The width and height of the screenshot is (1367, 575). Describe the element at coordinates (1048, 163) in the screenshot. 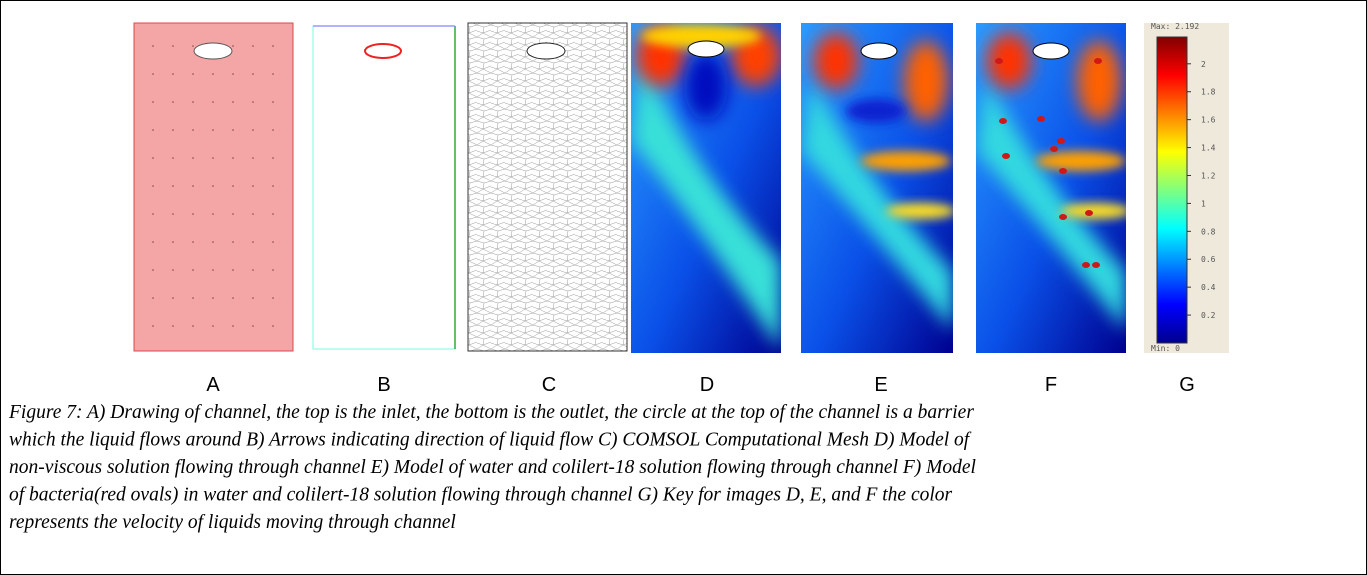

I see `bacteria` at that location.